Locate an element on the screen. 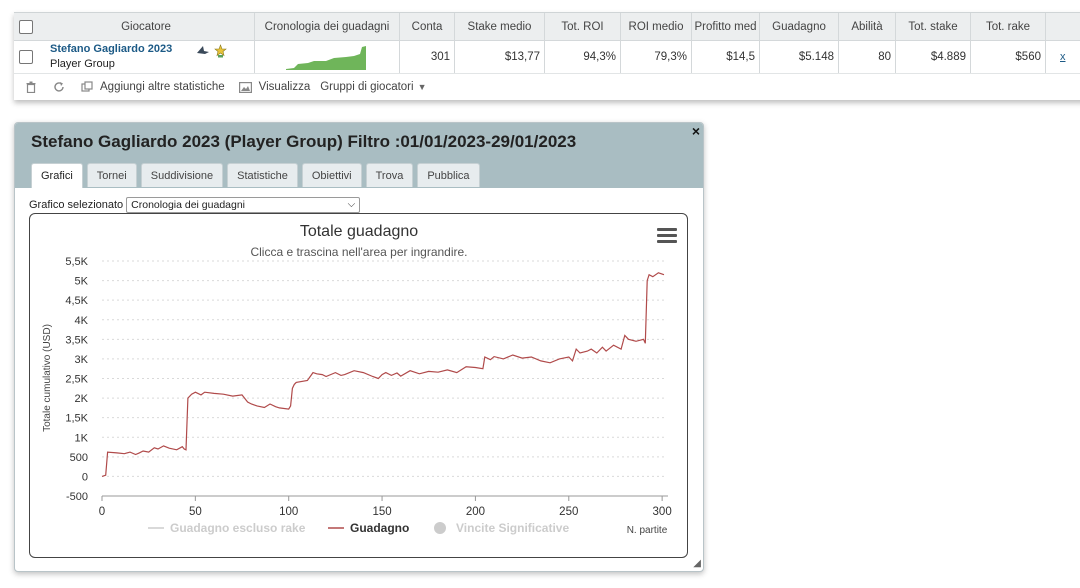  header-label: Tot. stake is located at coordinates (933, 26).